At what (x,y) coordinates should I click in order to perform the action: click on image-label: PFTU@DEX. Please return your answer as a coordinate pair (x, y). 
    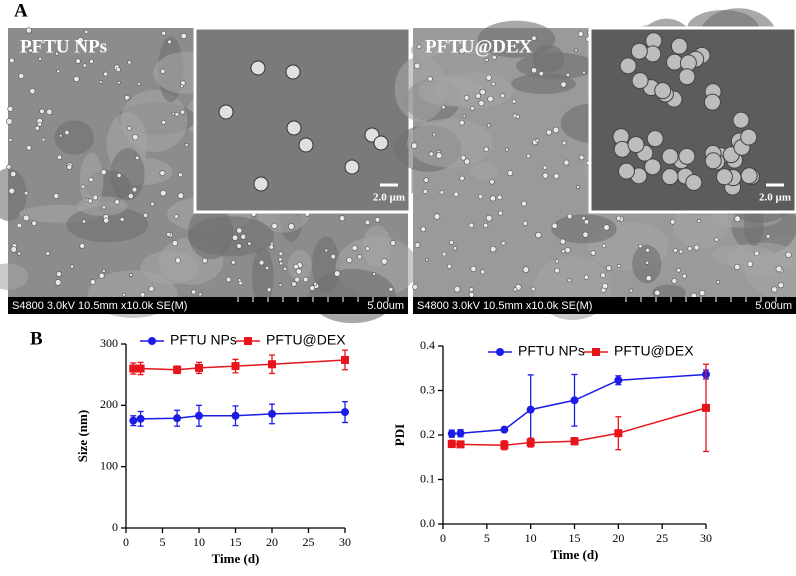
    Looking at the image, I should click on (479, 46).